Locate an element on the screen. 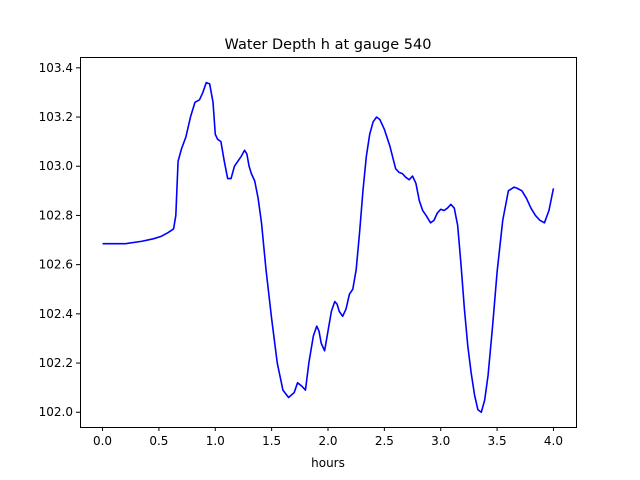 This screenshot has height=480, width=640. y-axis-ticks: 102.0 102.2 102.4 102.6 102.8 103.0 103.2 103.4 is located at coordinates (59, 240).